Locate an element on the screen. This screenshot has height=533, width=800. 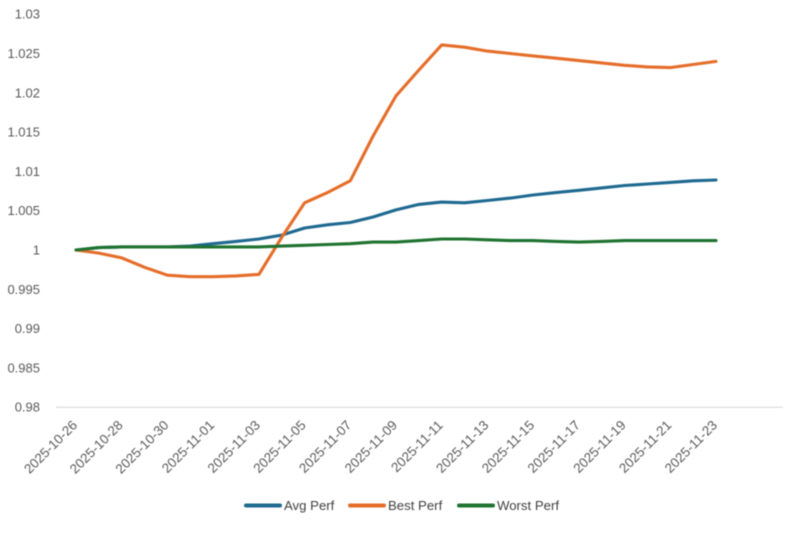
svg-text: 1 is located at coordinates (36, 250).